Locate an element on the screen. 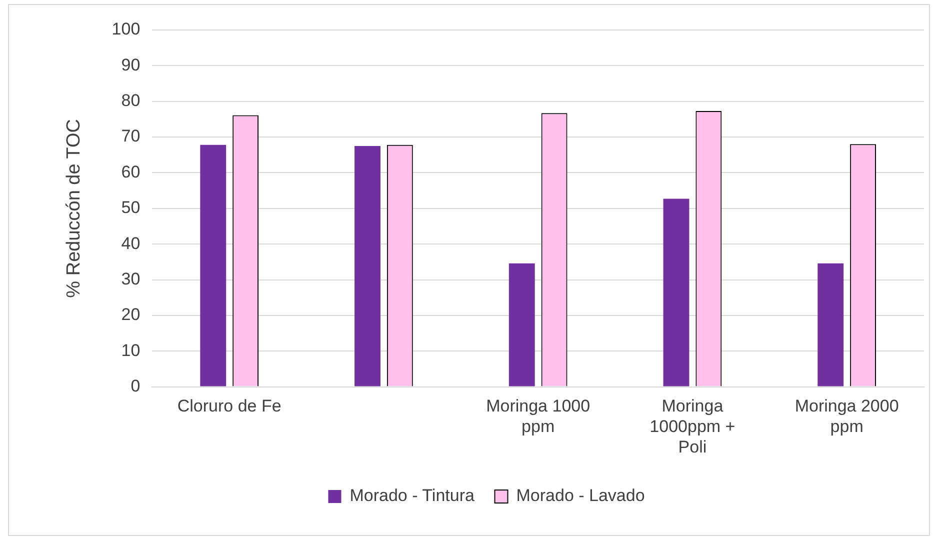 Image resolution: width=935 pixels, height=540 pixels. y-tick-label: 50 is located at coordinates (130, 208).